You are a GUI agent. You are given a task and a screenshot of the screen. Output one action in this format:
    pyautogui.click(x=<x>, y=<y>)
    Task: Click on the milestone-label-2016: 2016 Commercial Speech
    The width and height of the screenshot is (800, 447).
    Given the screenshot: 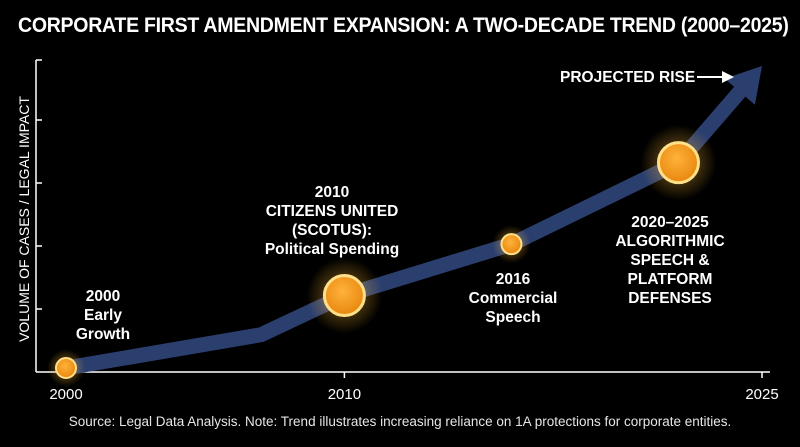 What is the action you would take?
    pyautogui.click(x=513, y=298)
    